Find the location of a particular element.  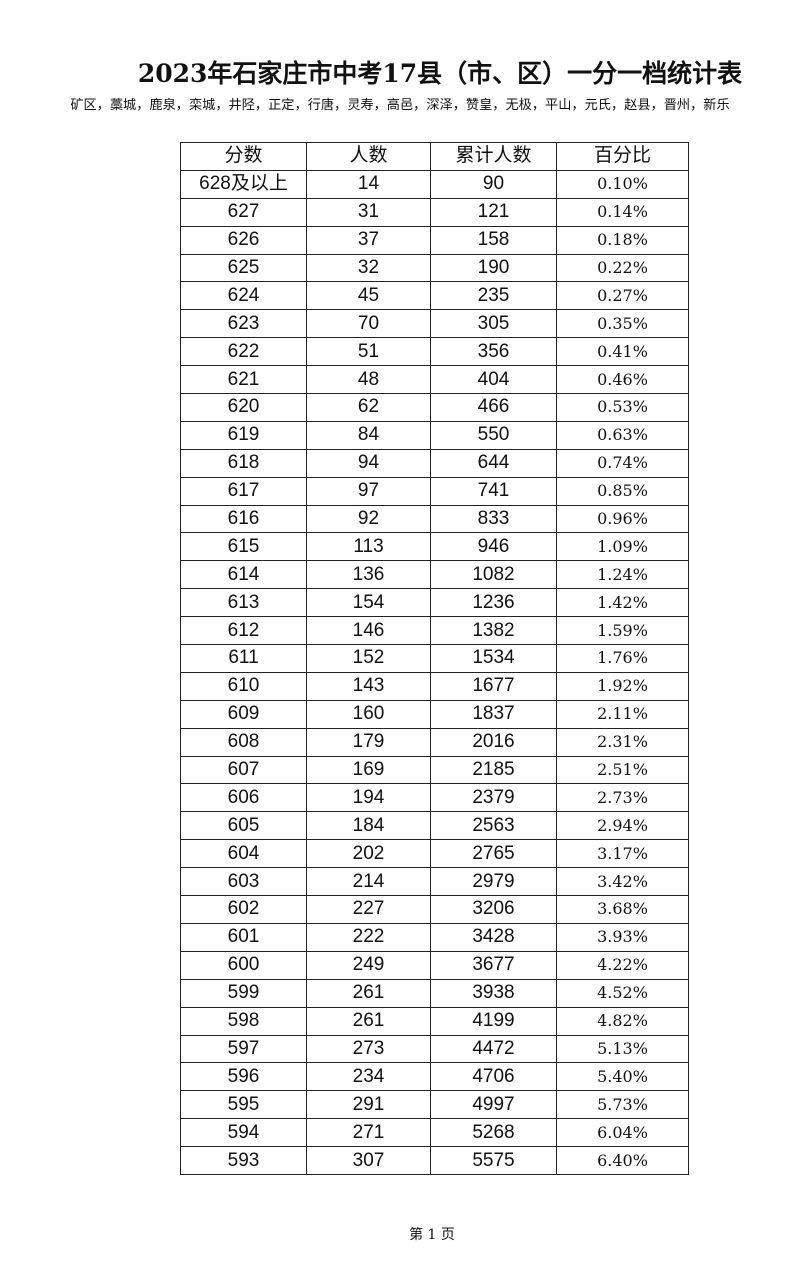

table-cell: 4706 is located at coordinates (493, 1077).